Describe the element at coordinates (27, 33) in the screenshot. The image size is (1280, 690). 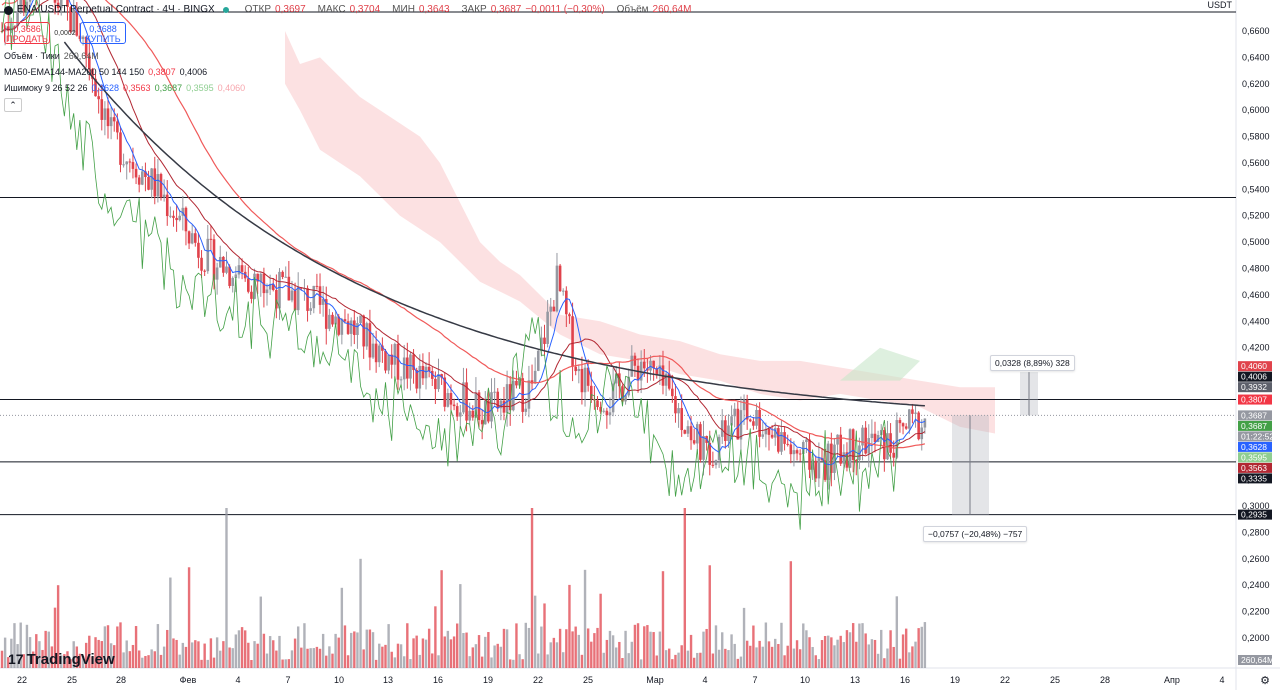
I see `sell-button: 0,3686 ПРОДАТЬ` at that location.